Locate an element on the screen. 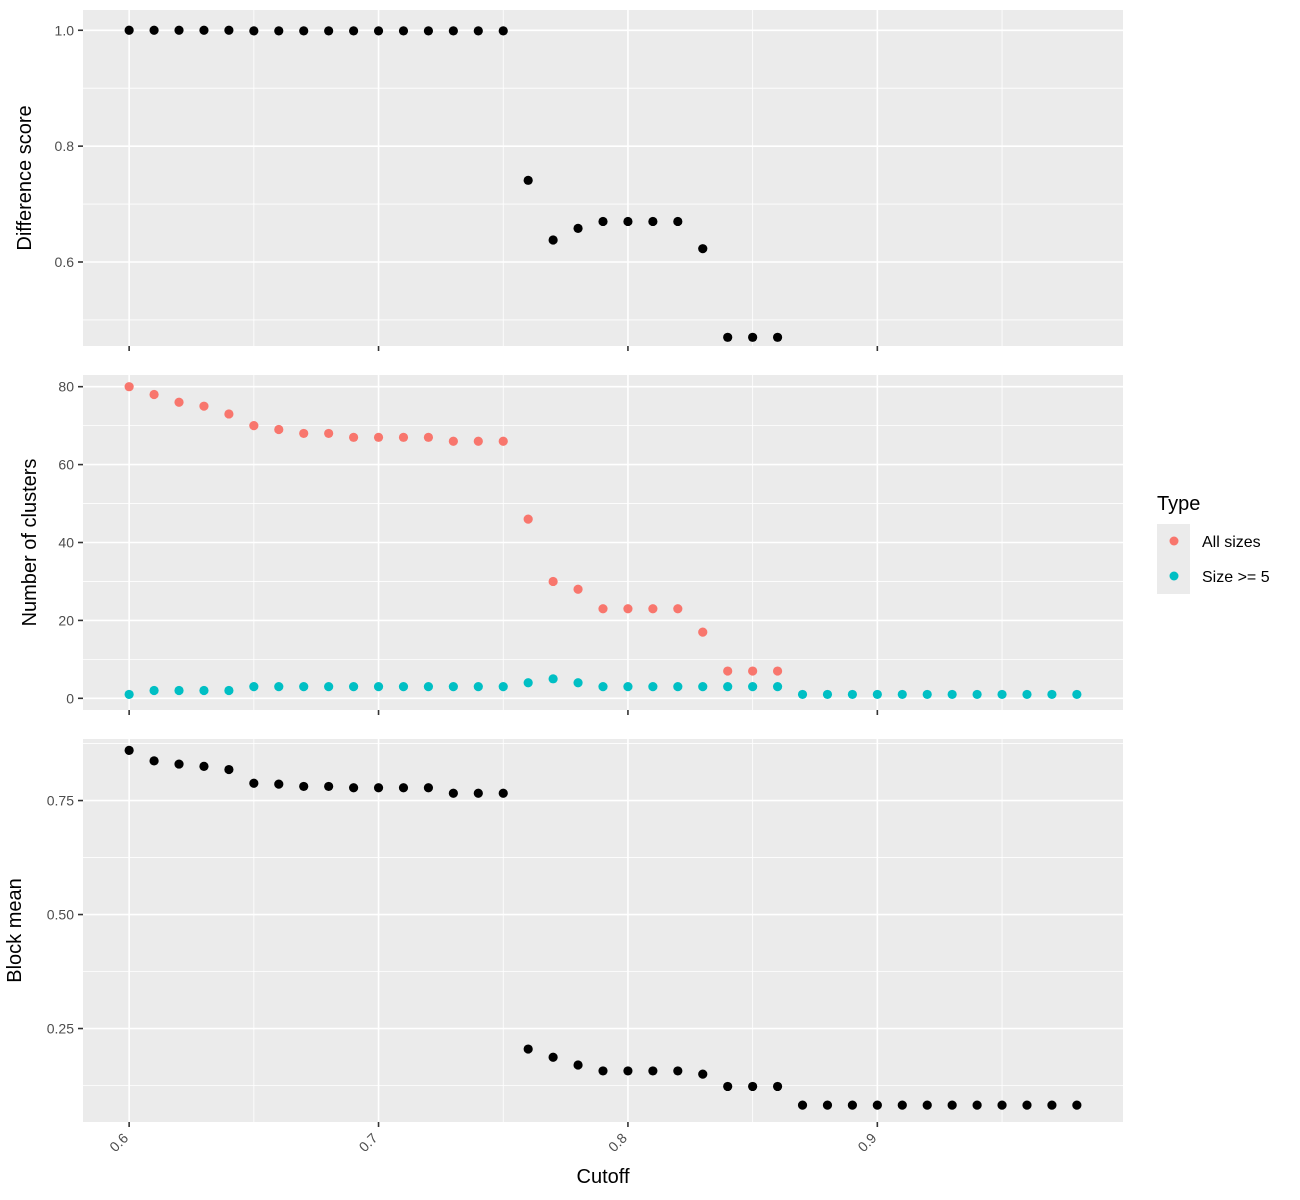 The width and height of the screenshot is (1300, 1200). y-axis-title: Block mean is located at coordinates (15, 930).